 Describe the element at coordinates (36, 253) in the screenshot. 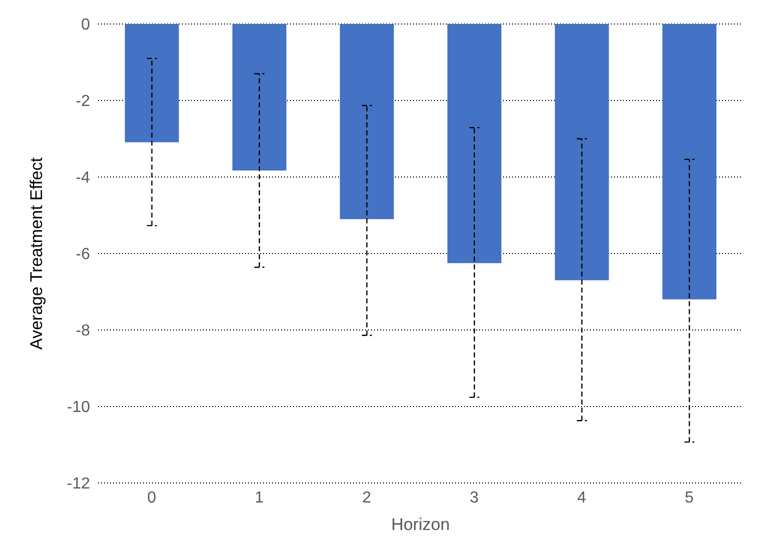

I see `y-axis-title: Average Treatment Effect` at that location.